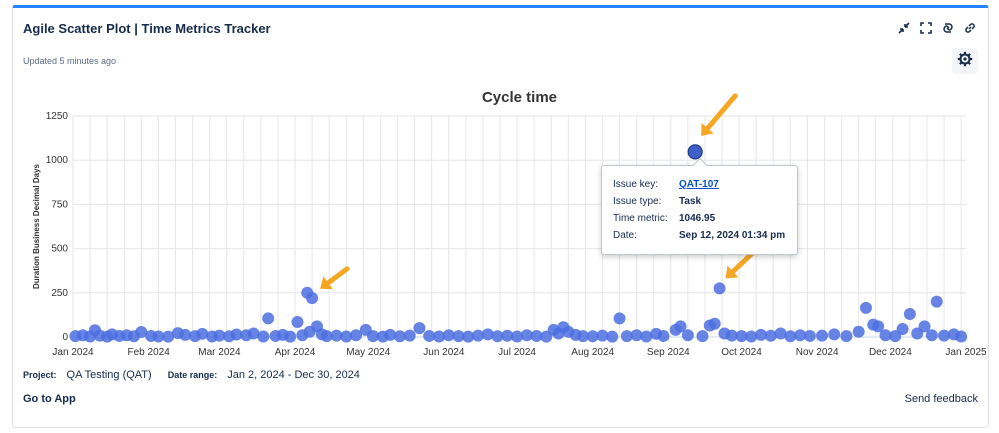 This screenshot has height=433, width=999. I want to click on widget-toolbar, so click(937, 28).